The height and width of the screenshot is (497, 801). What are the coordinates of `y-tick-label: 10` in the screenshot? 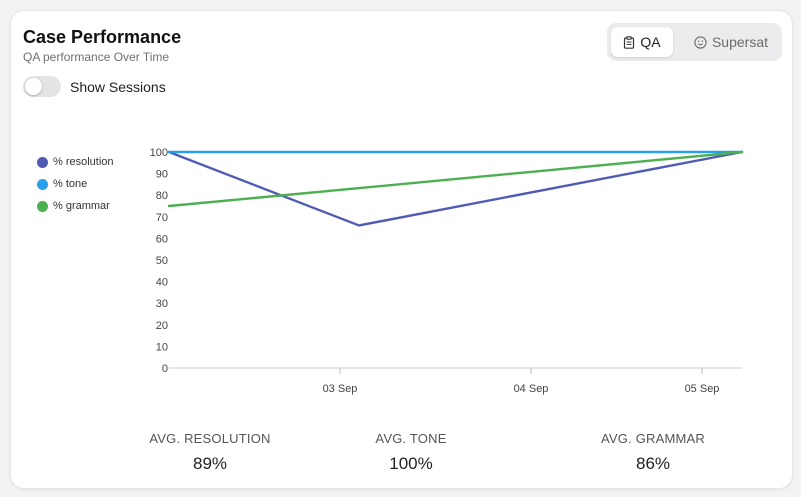 It's located at (162, 347).